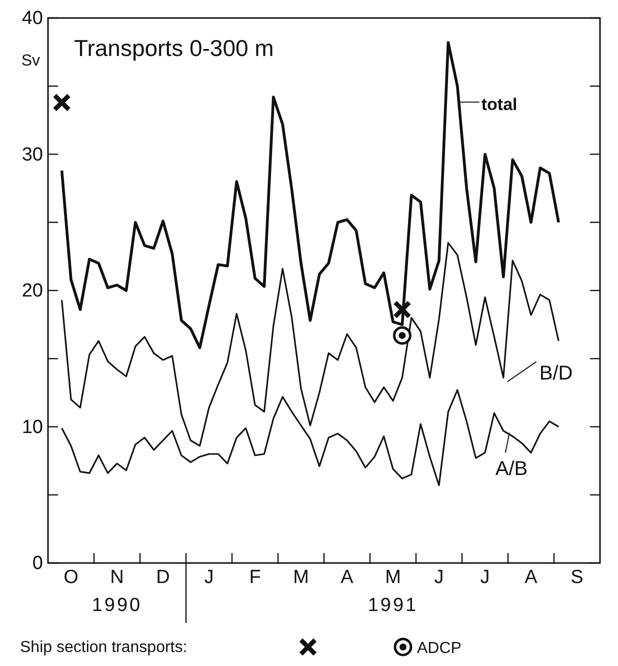  Describe the element at coordinates (556, 373) in the screenshot. I see `legend-label: B/D` at that location.